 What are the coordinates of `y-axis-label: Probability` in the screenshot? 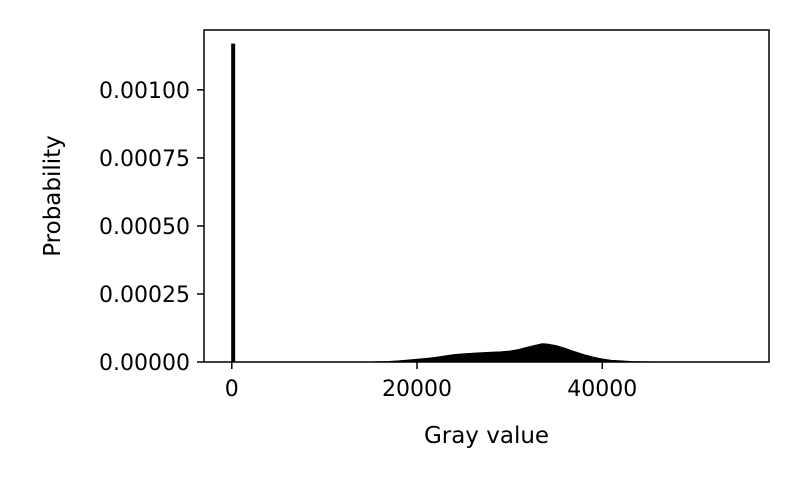 It's located at (53, 196).